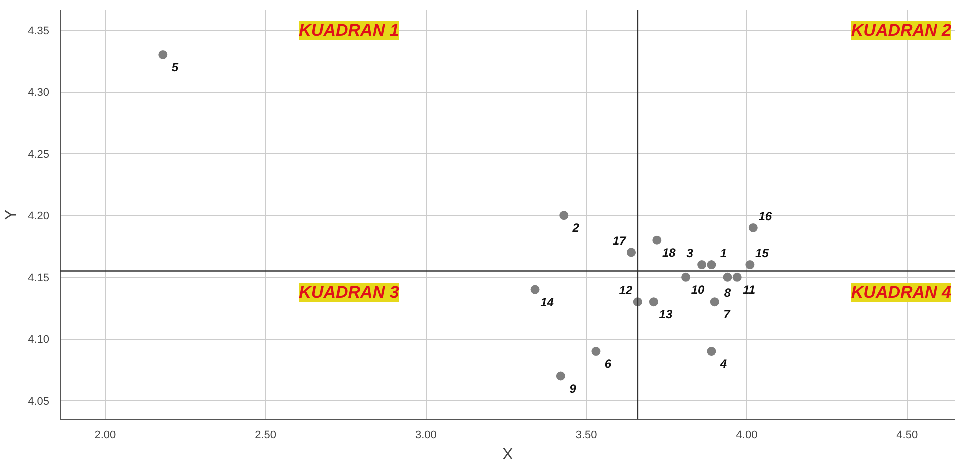  What do you see at coordinates (576, 228) in the screenshot?
I see `annotation: 2` at bounding box center [576, 228].